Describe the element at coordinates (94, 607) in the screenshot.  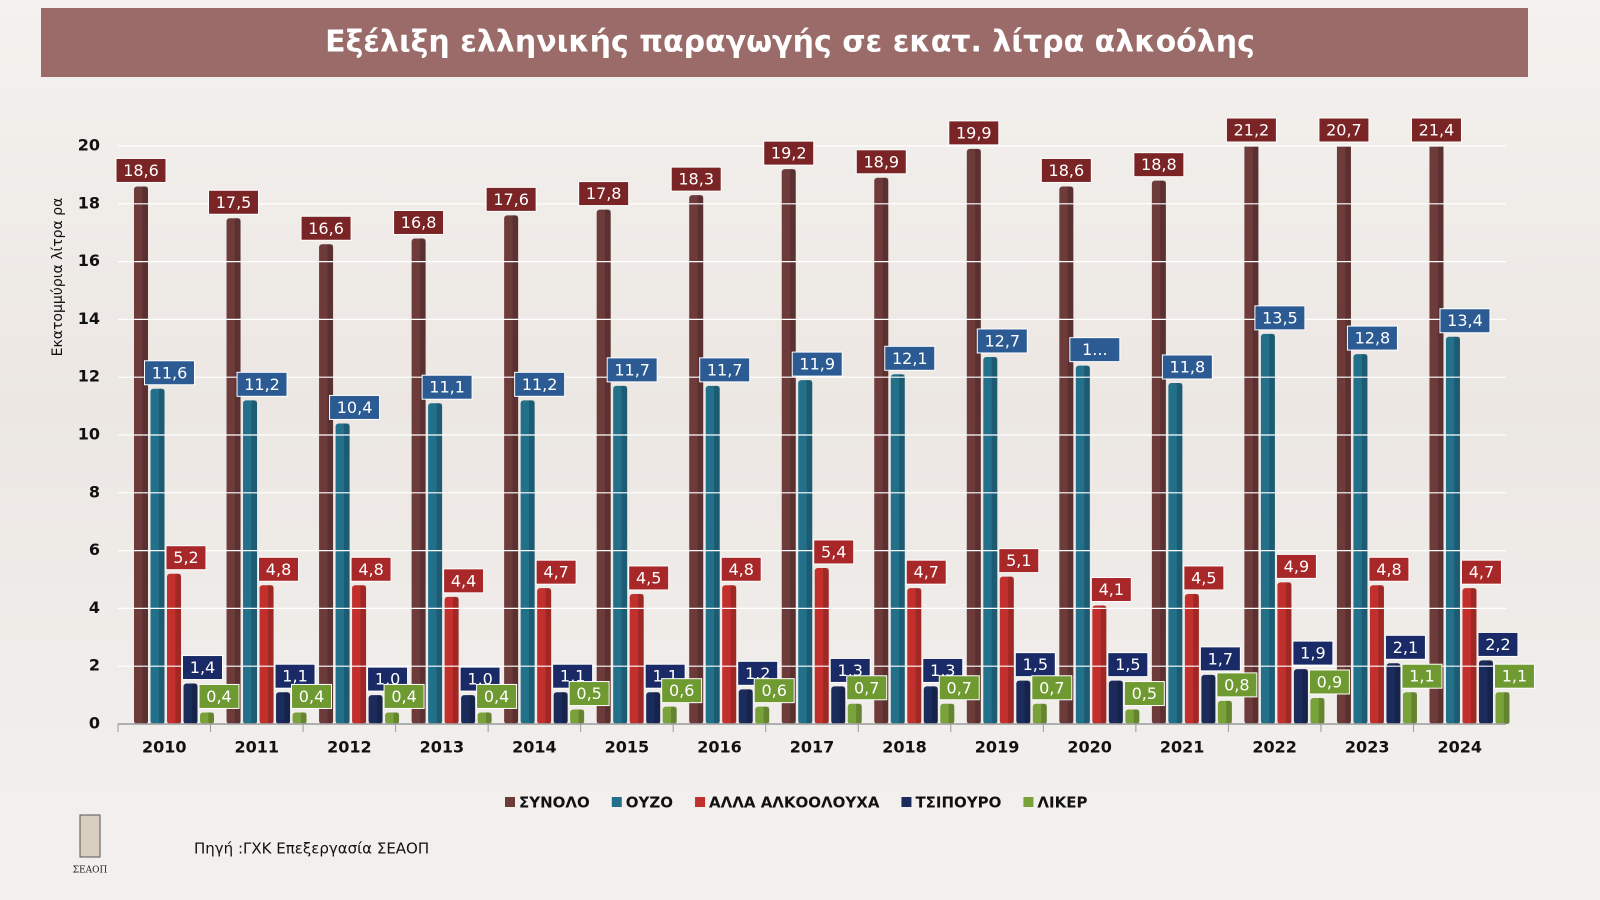
I see `y-tick-label: 4` at that location.